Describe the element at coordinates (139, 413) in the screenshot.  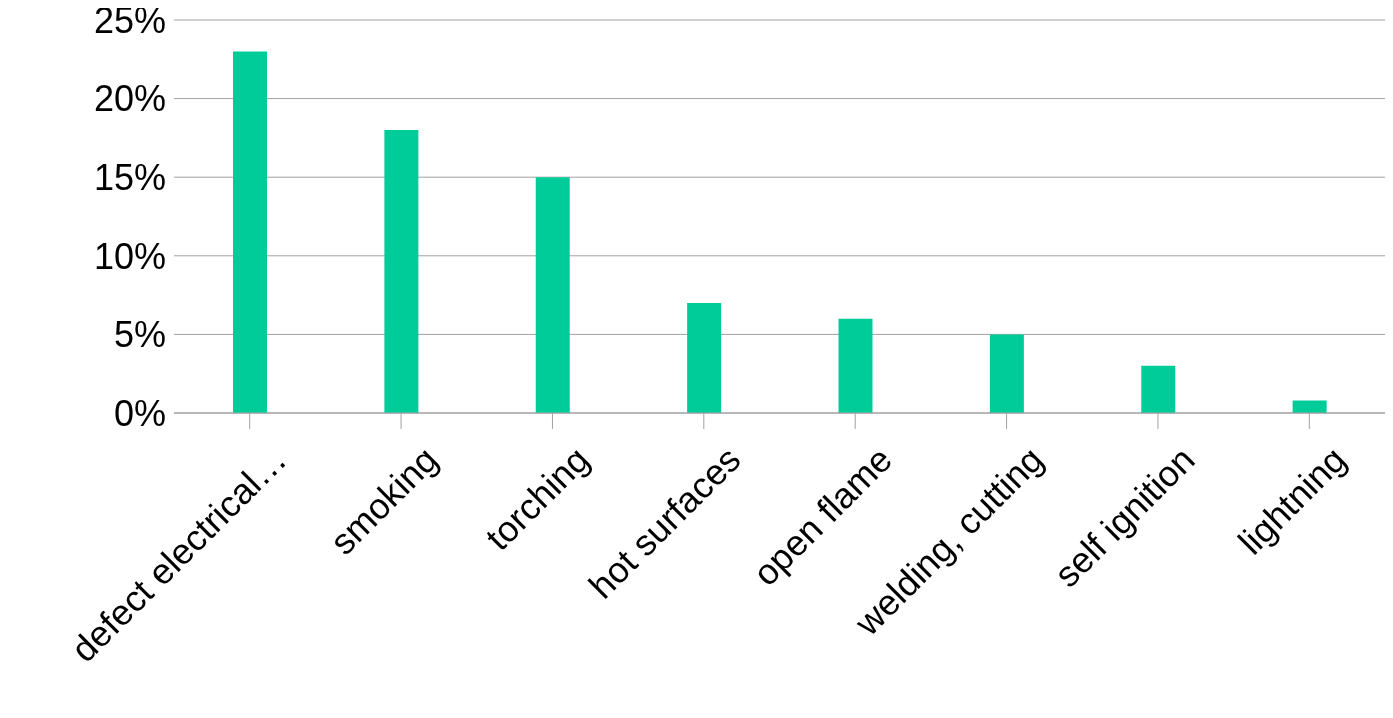
I see `y-tick-label: 0%` at that location.